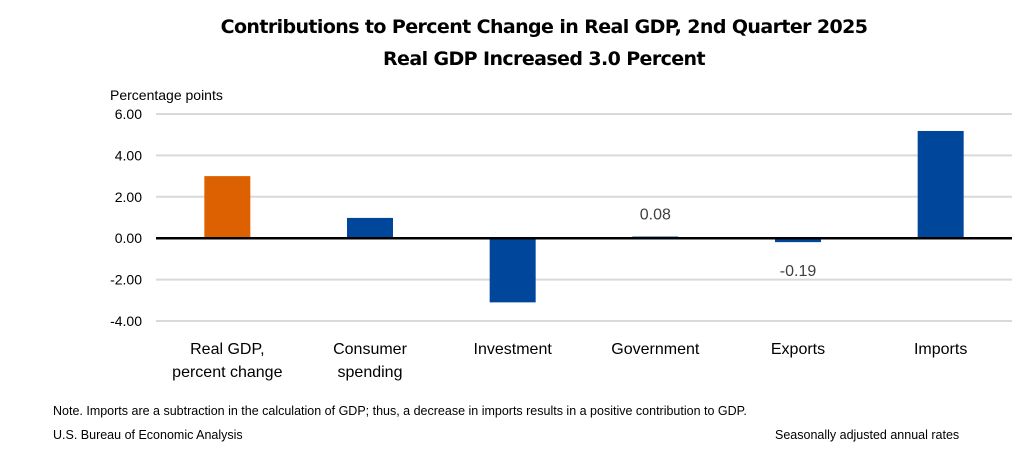 The image size is (1024, 460). What do you see at coordinates (148, 435) in the screenshot?
I see `source-label: U.S. Bureau of Economic Analysis` at bounding box center [148, 435].